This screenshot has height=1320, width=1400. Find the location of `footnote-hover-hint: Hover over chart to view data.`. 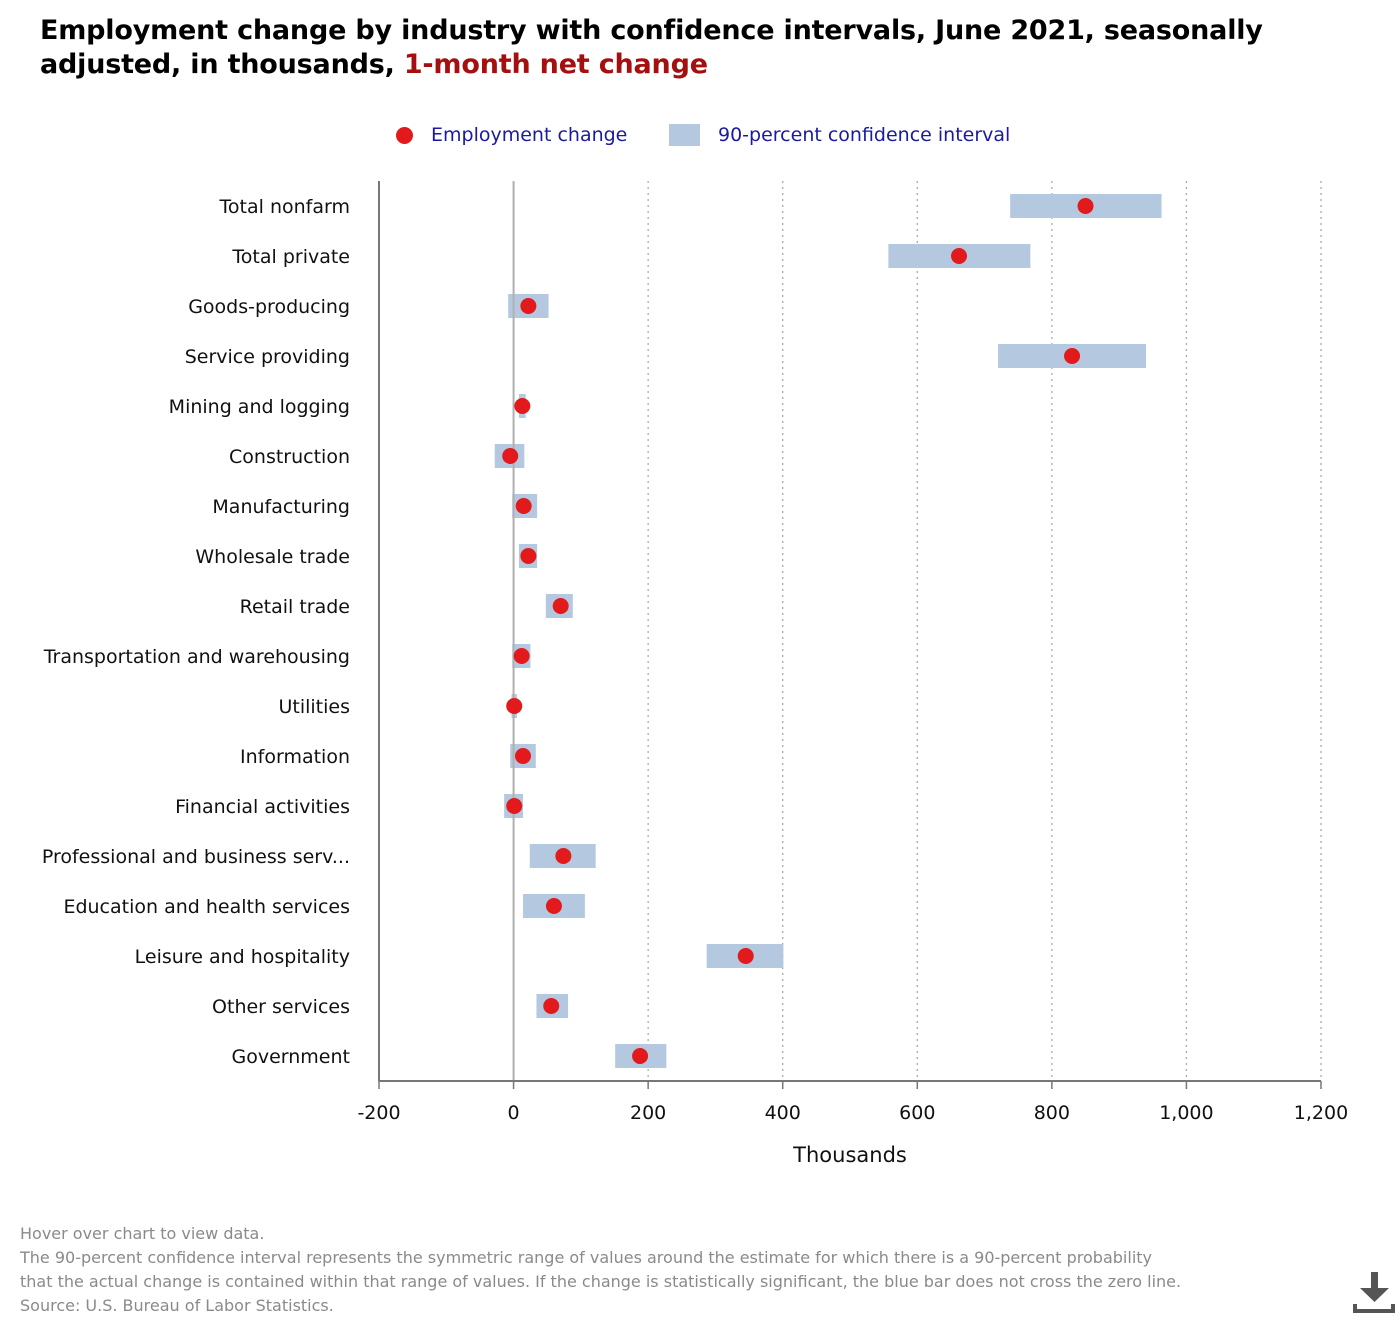

footnote-hover-hint: Hover over chart to view data. is located at coordinates (142, 1233).